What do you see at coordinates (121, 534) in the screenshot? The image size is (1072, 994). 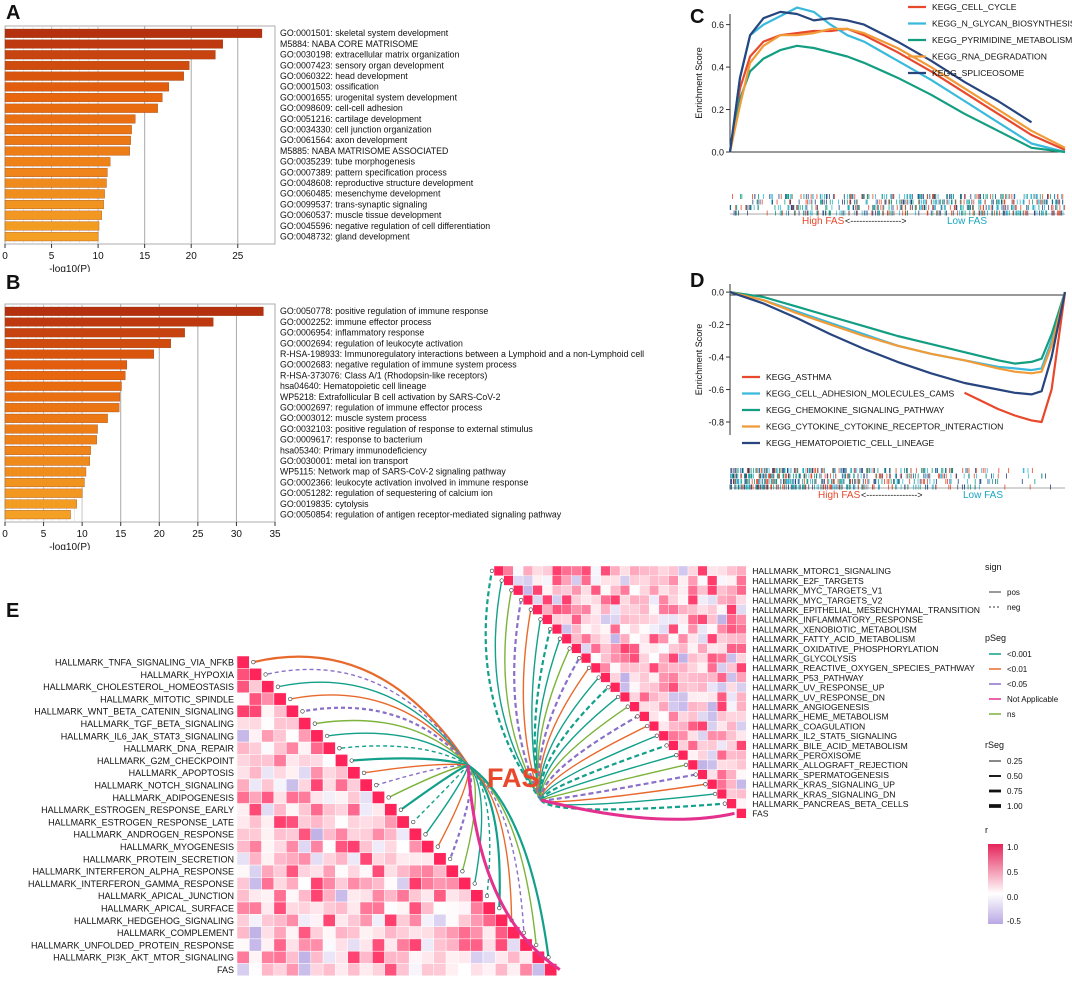 I see `x-tick-label: 15` at bounding box center [121, 534].